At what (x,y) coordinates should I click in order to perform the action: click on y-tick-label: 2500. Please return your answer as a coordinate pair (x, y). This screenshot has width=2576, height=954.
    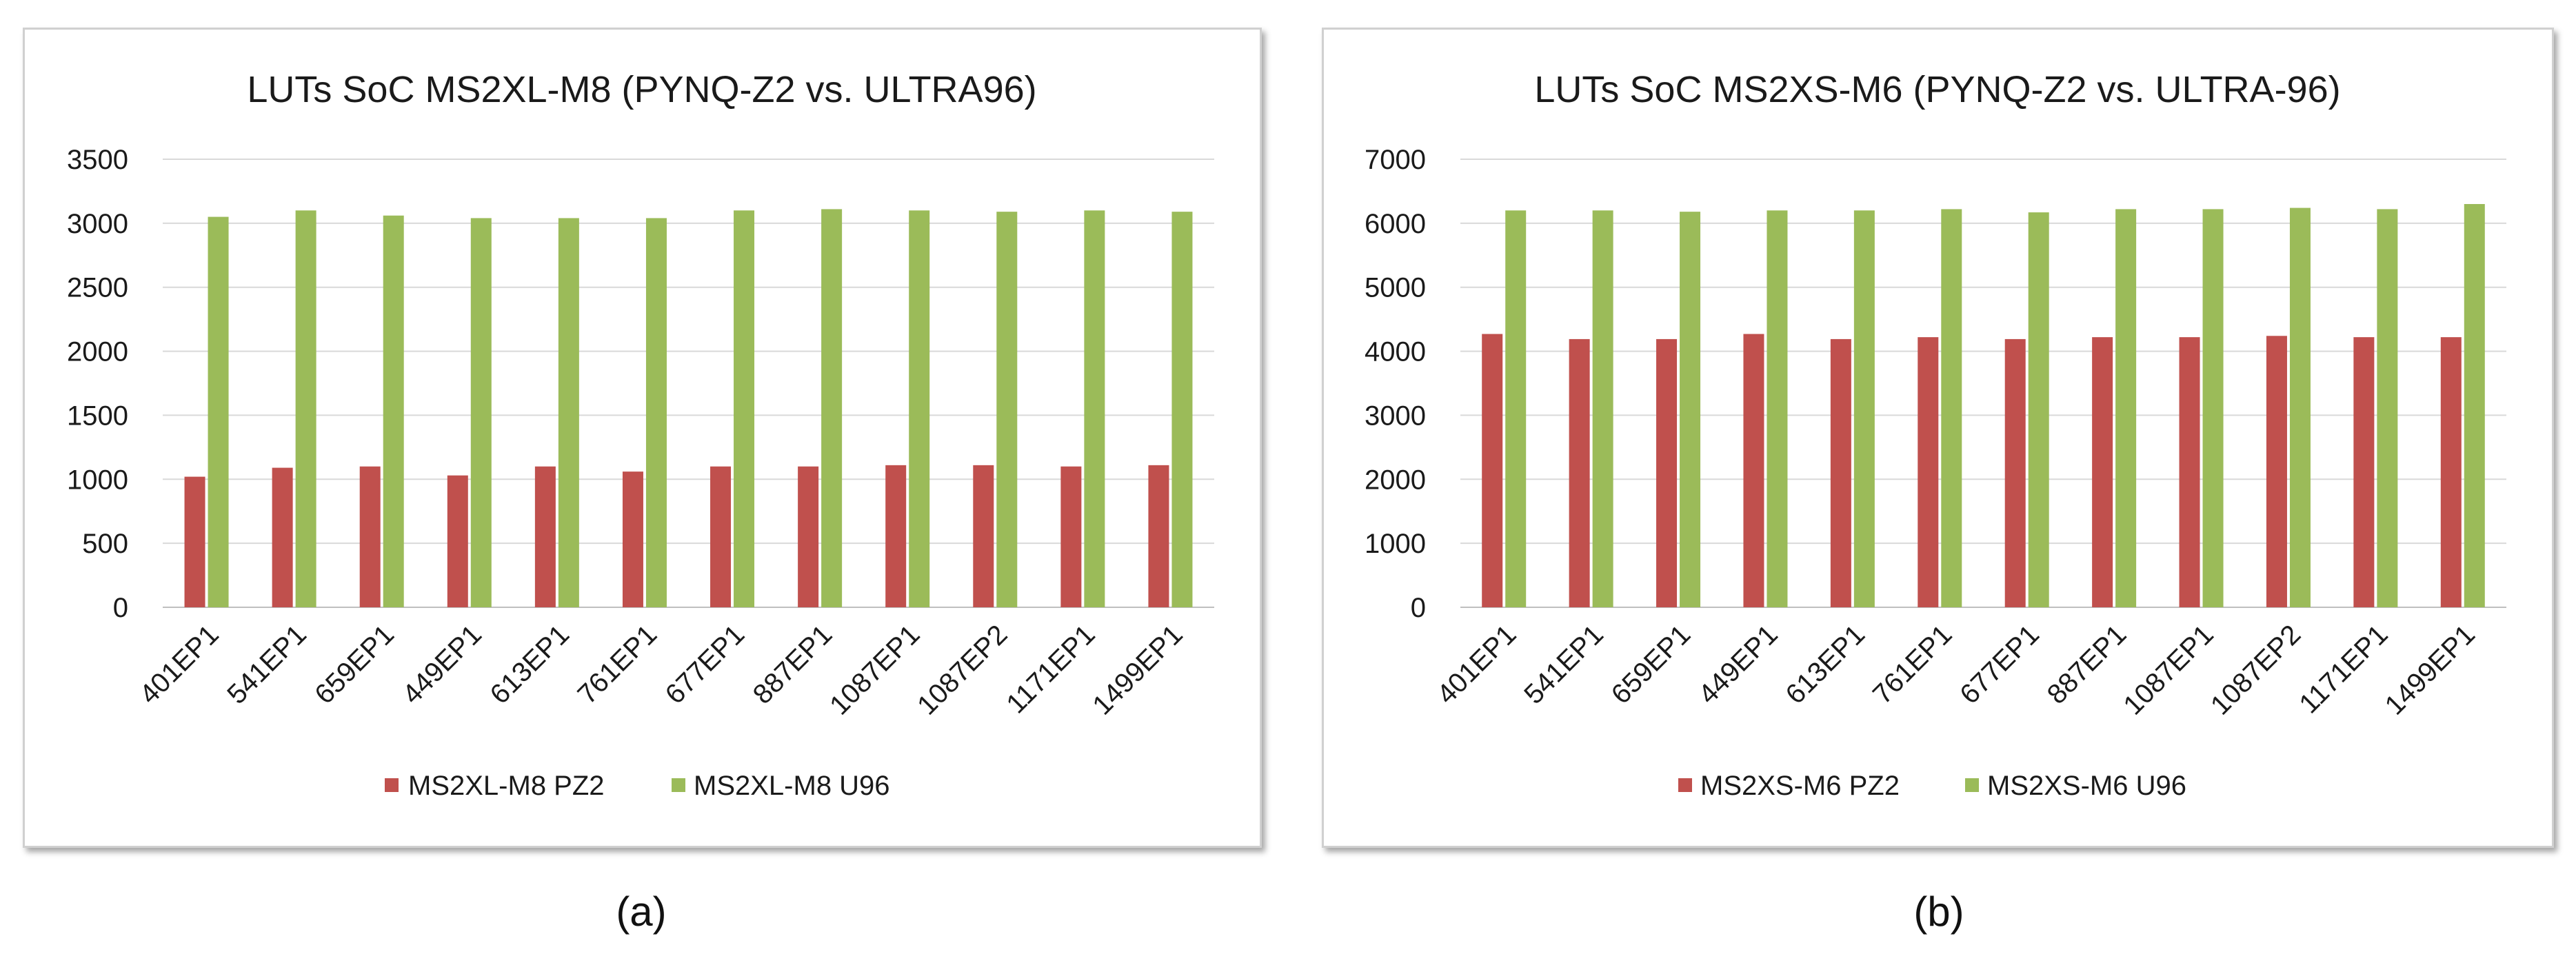
    Looking at the image, I should click on (97, 288).